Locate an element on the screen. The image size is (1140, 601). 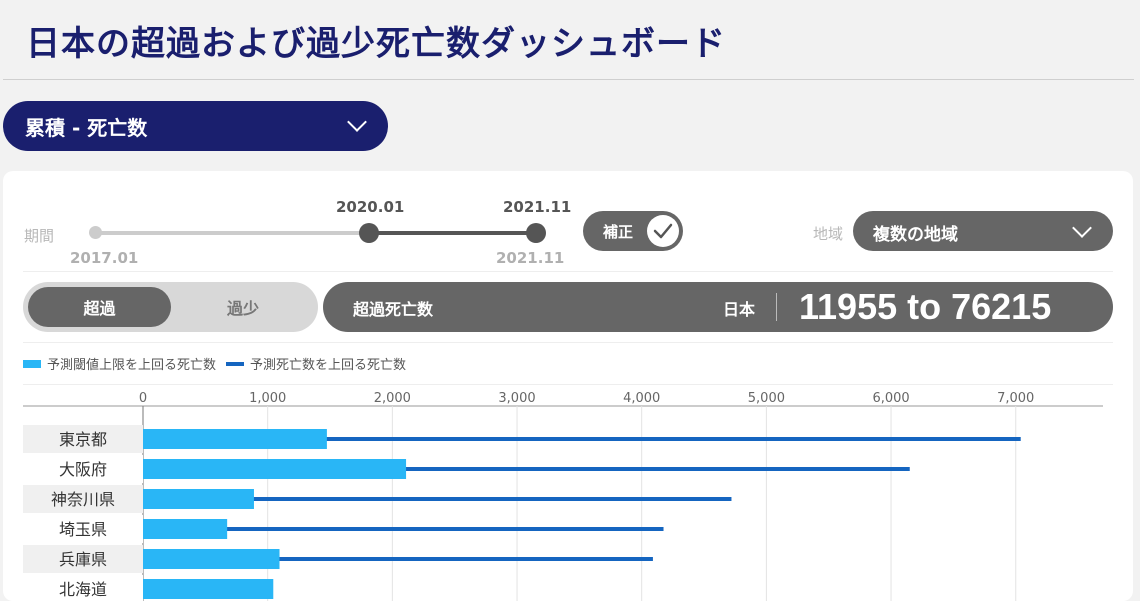
mode-option-deficit: 過少 is located at coordinates (242, 308).